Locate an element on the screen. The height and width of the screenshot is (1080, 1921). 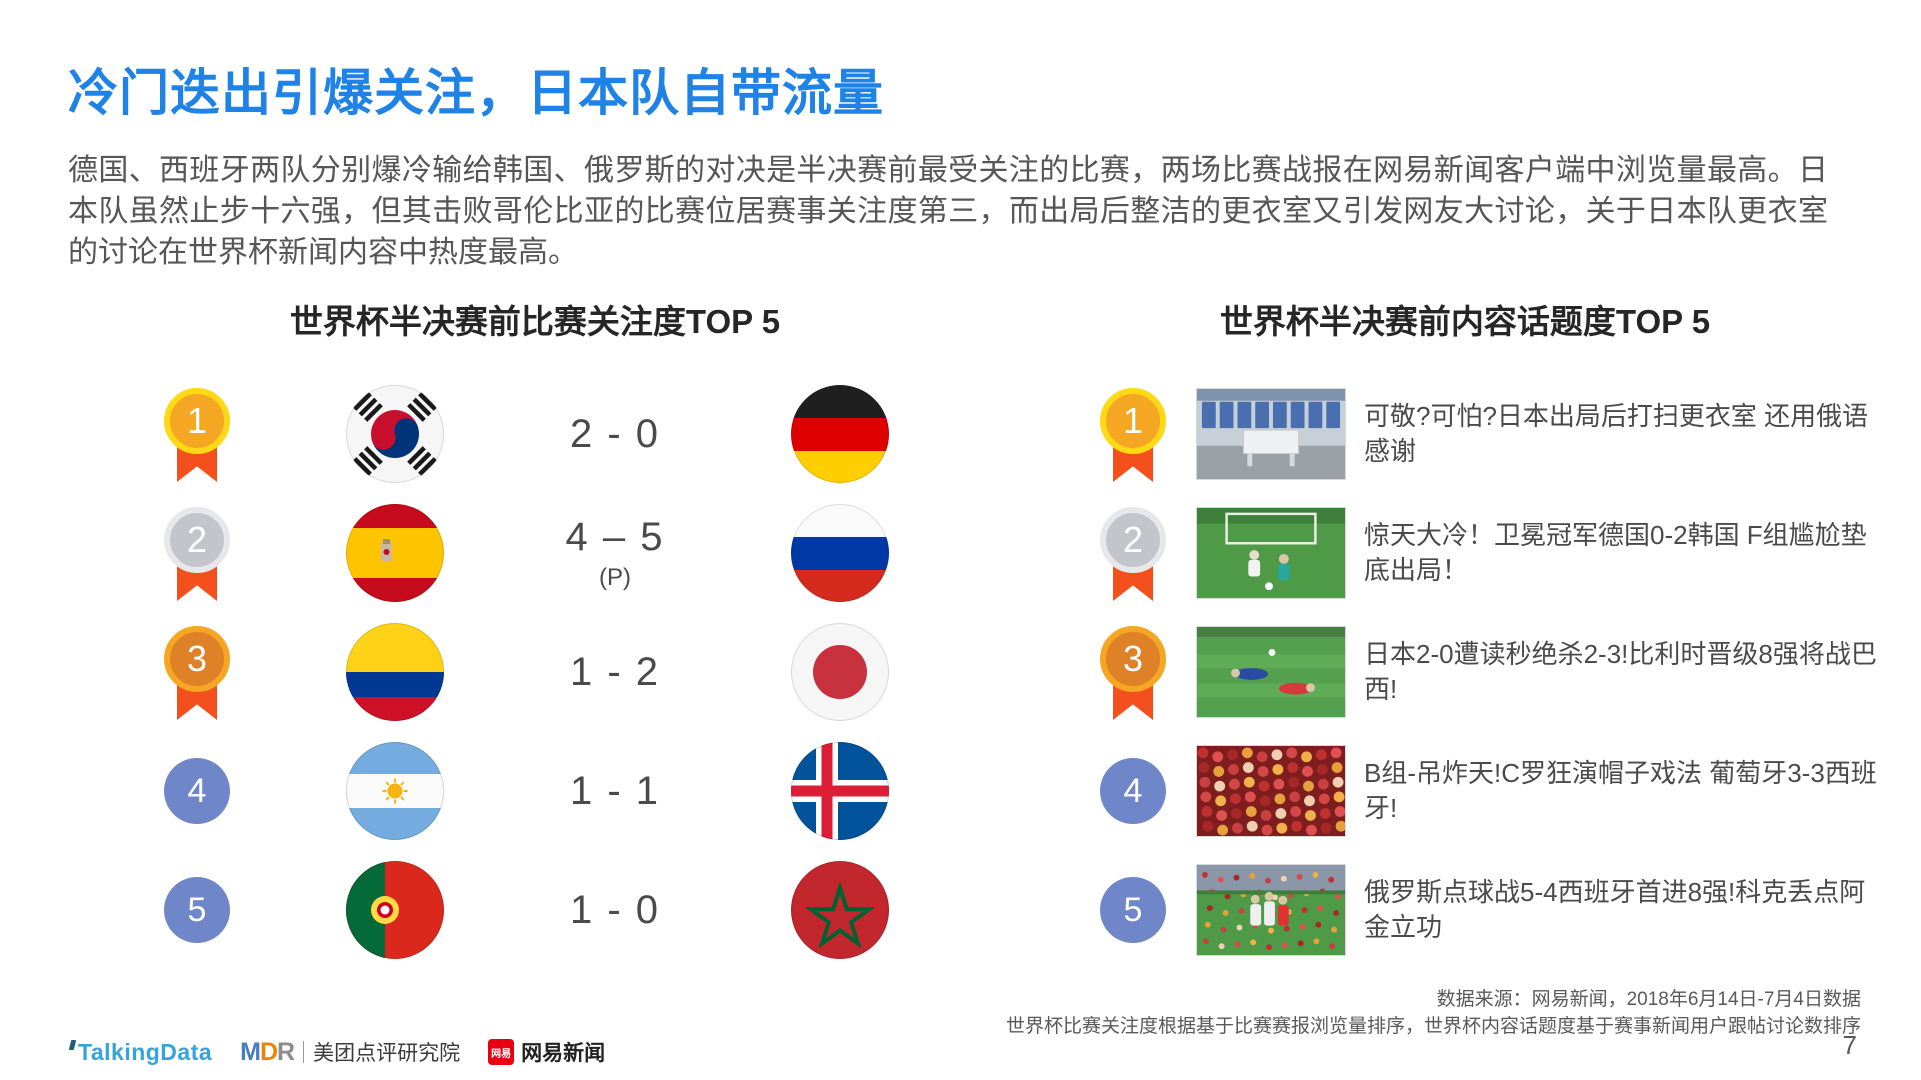
score-text: 1 - 0 is located at coordinates (615, 909).